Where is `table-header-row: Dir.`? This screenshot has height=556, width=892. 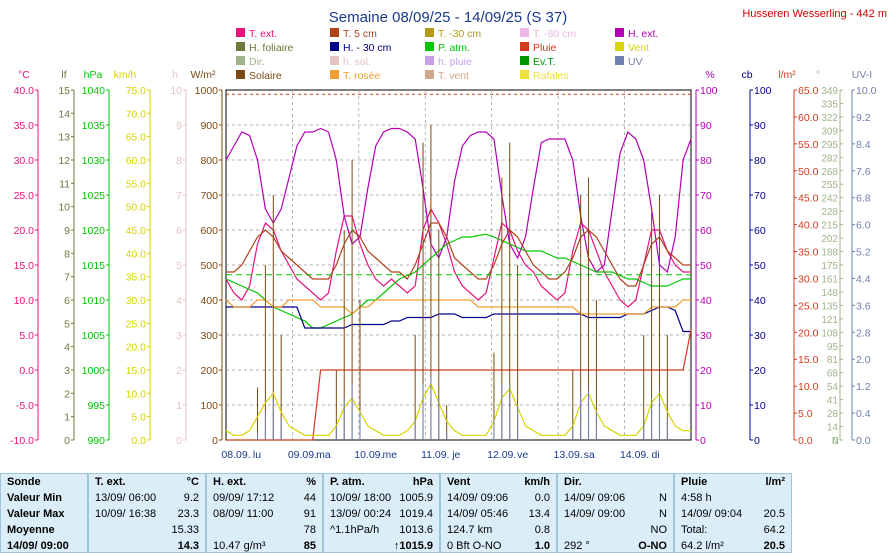 table-header-row: Dir. is located at coordinates (615, 484).